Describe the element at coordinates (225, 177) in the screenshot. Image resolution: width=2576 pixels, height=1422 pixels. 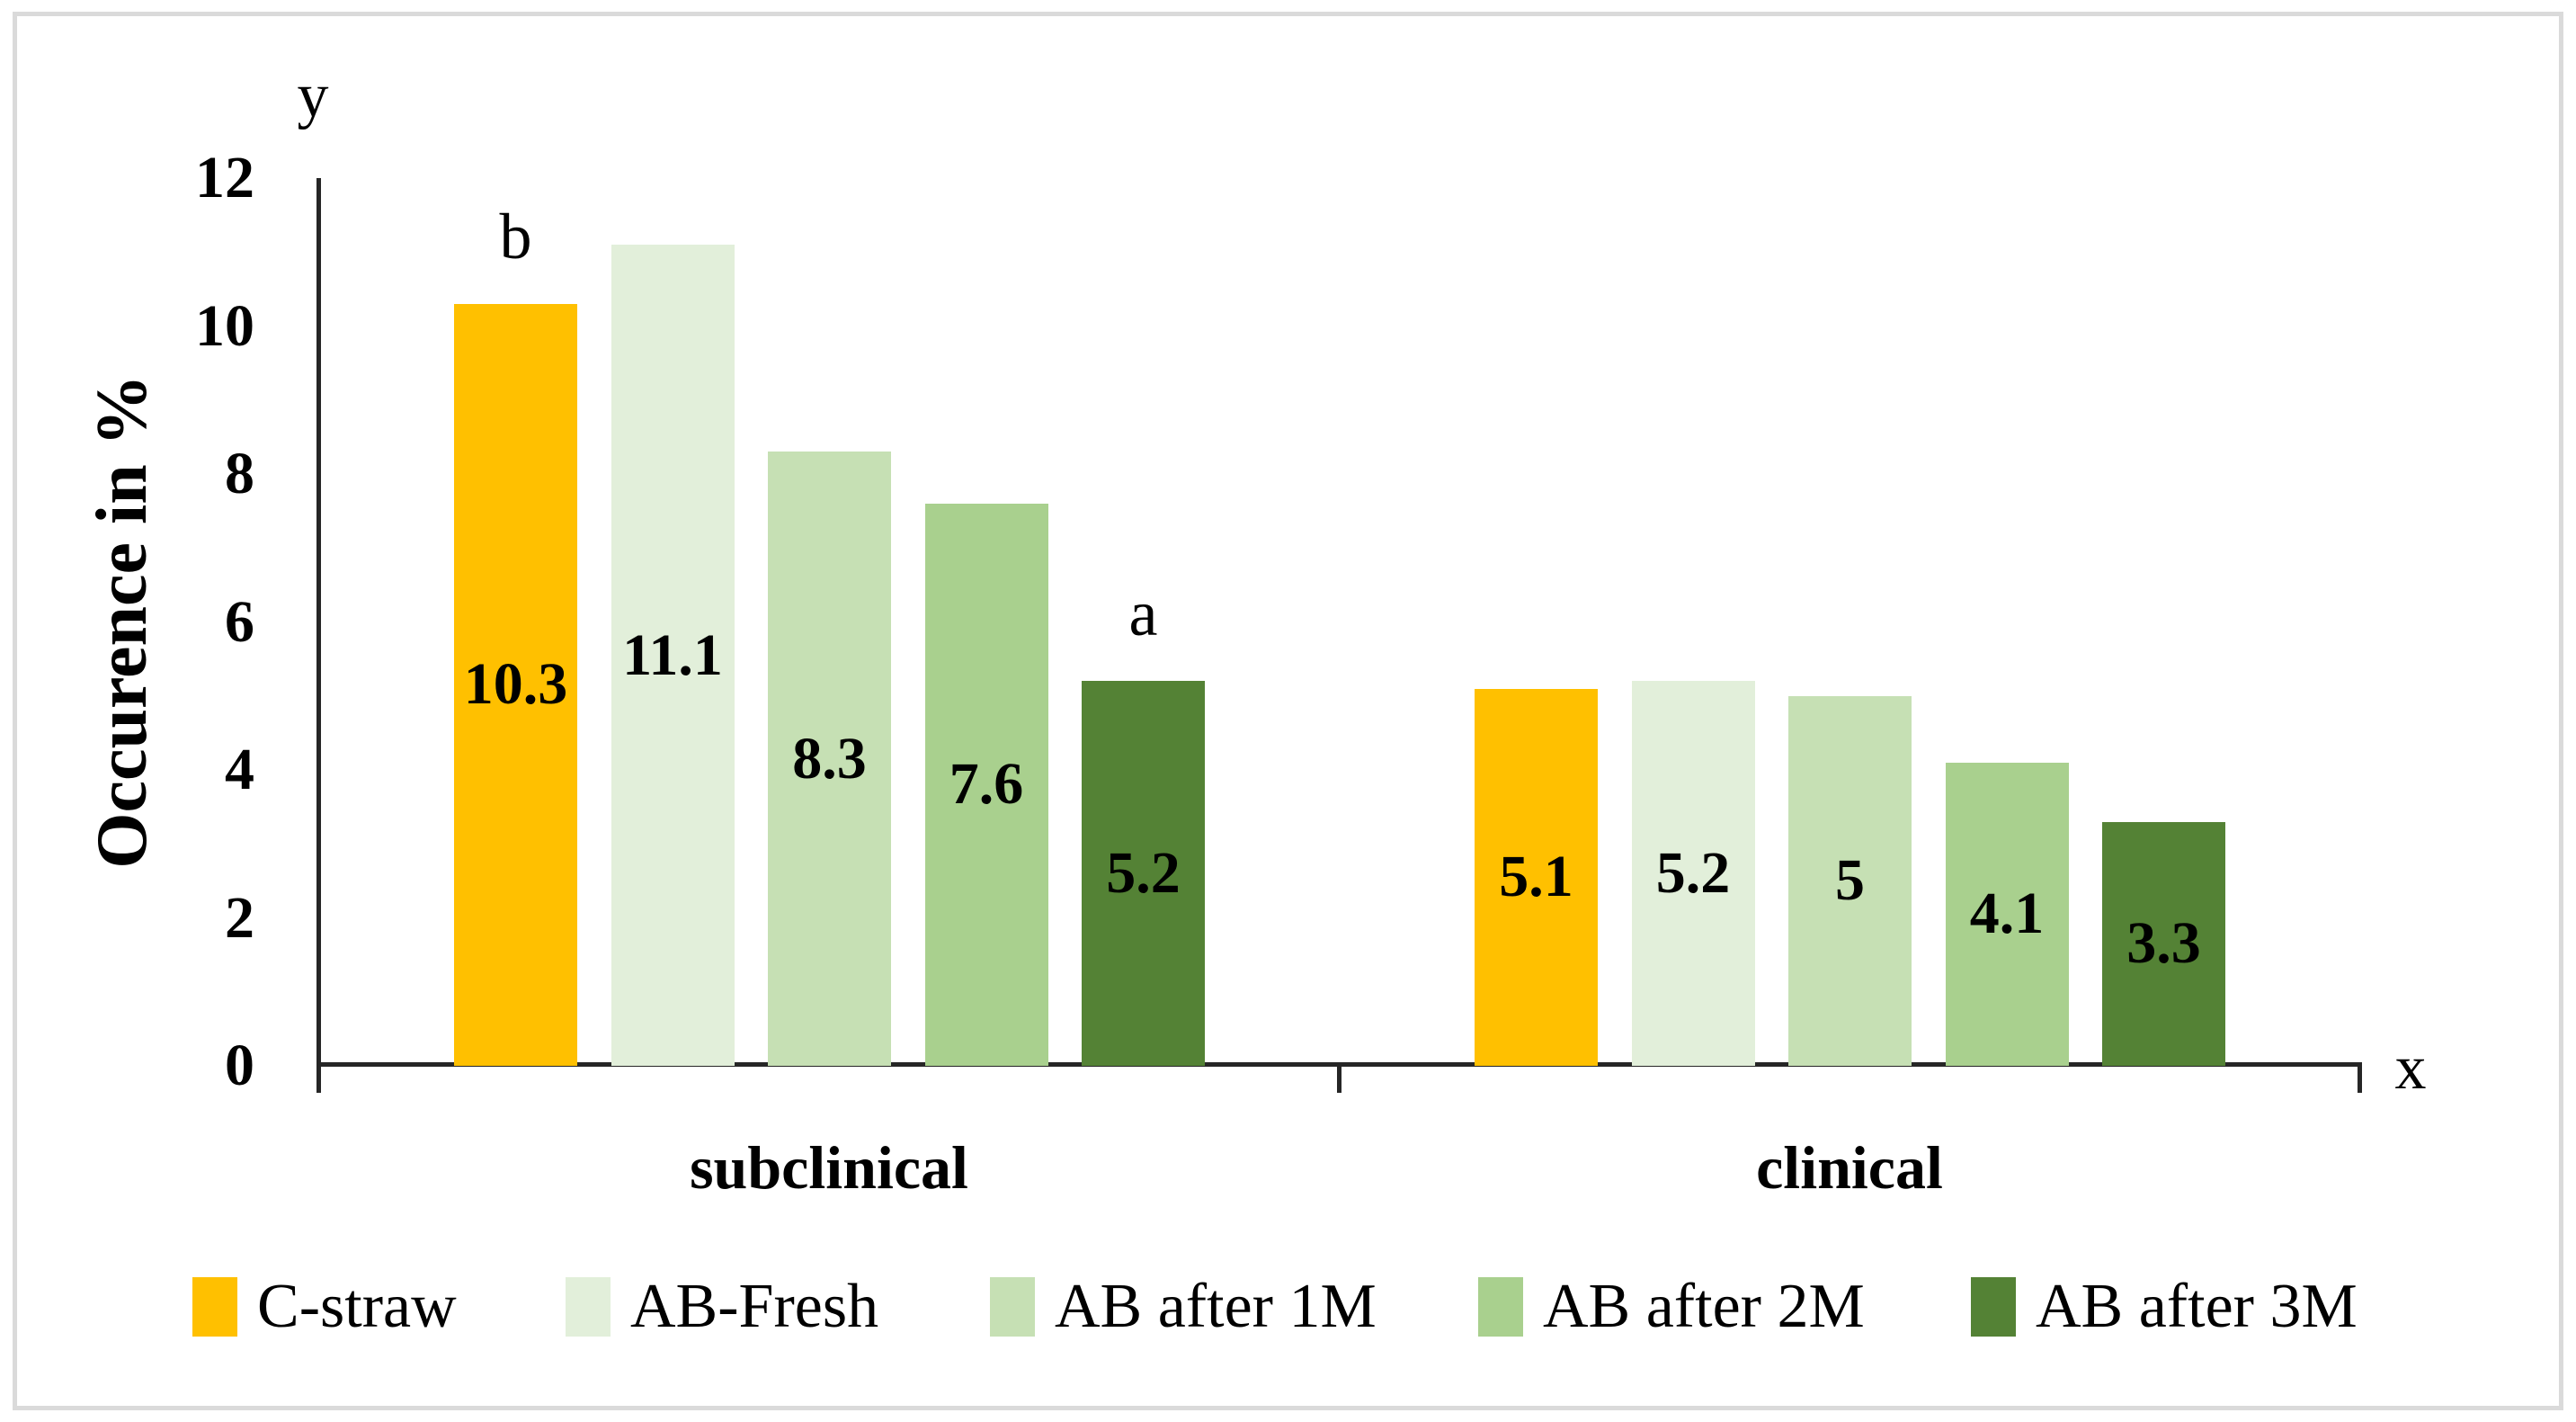
I see `y-tick-label: 12` at that location.